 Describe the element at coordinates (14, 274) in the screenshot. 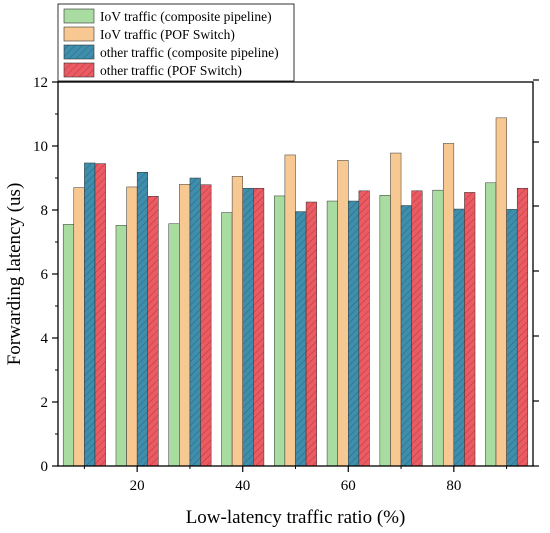

I see `y-axis-label: Forwarding latency (us)` at that location.